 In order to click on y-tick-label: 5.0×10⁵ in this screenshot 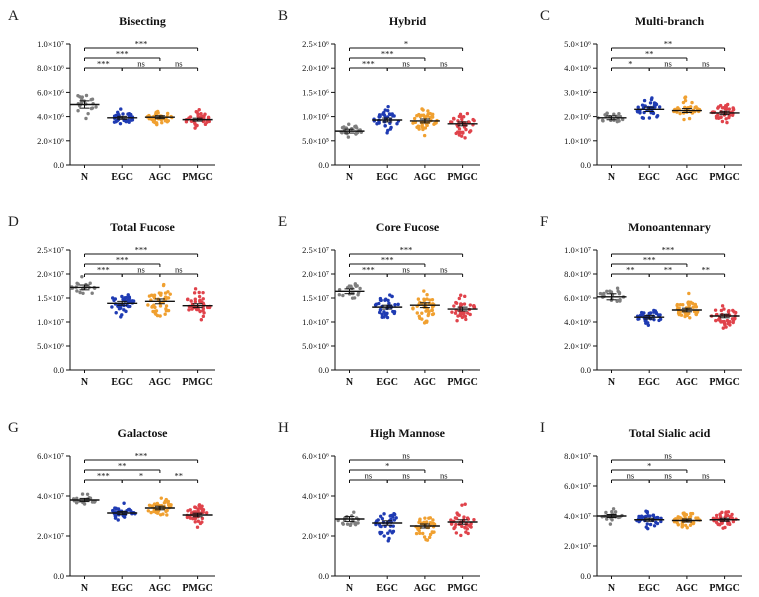, I will do `click(315, 141)`.